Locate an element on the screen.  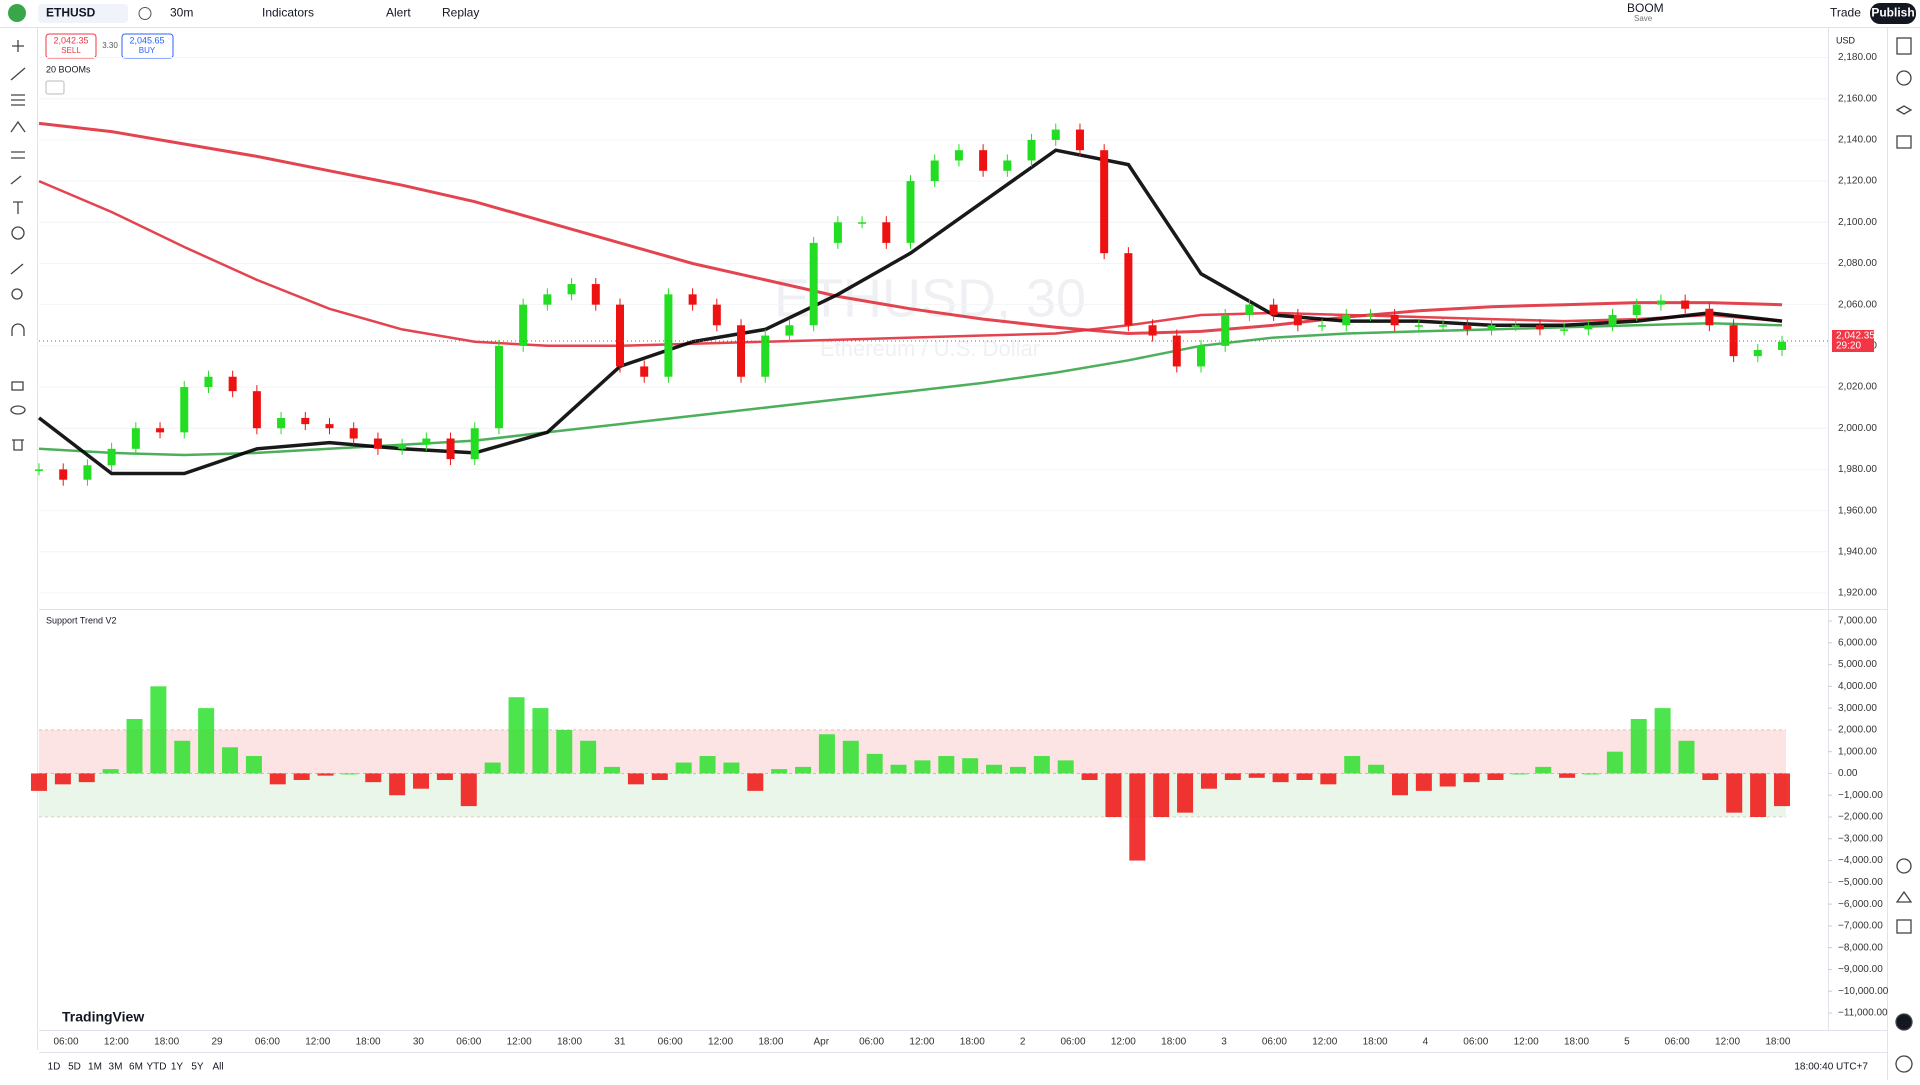
oscillator-tick-label: 4,000.00 is located at coordinates (1857, 686).